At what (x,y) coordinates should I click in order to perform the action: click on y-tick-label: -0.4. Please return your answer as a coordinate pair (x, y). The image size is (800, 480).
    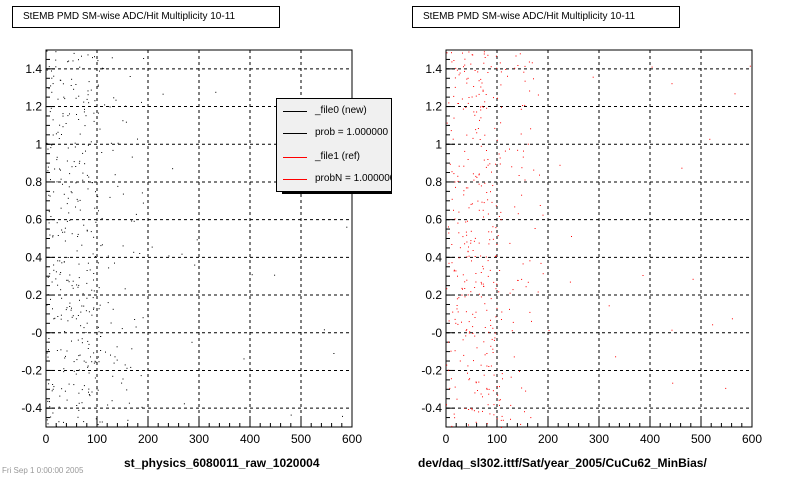
    Looking at the image, I should click on (431, 408).